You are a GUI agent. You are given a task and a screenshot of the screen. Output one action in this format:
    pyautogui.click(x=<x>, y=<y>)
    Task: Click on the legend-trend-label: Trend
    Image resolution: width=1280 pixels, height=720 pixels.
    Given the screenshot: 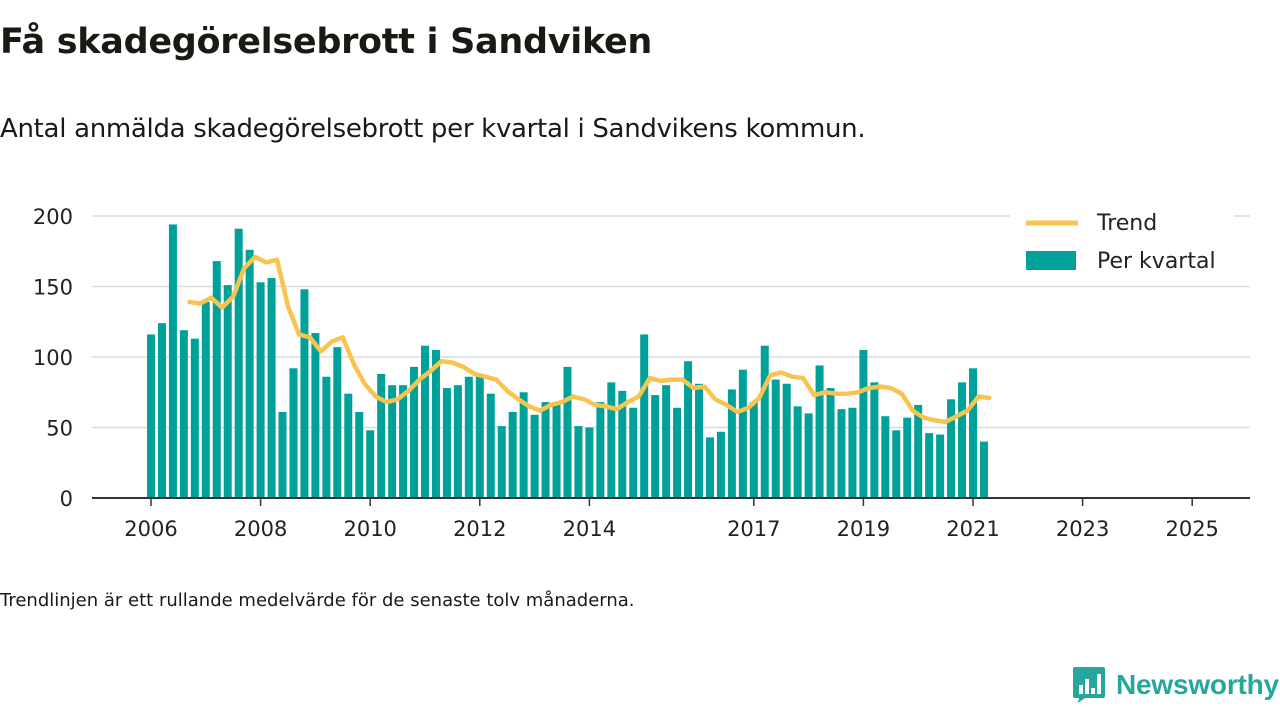 What is the action you would take?
    pyautogui.click(x=1126, y=223)
    